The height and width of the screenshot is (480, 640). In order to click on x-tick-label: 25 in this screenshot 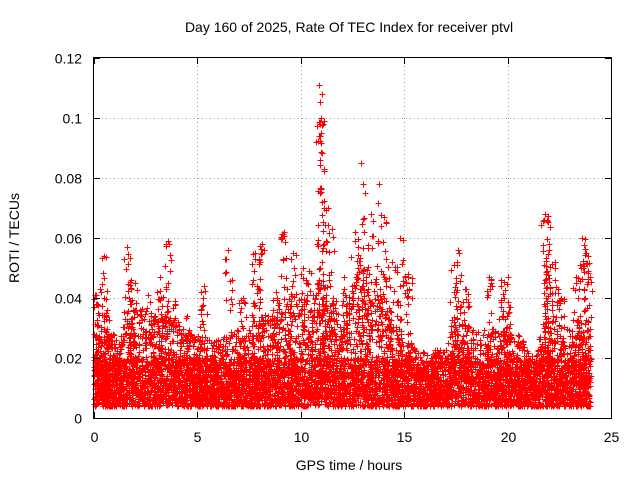, I will do `click(612, 437)`.